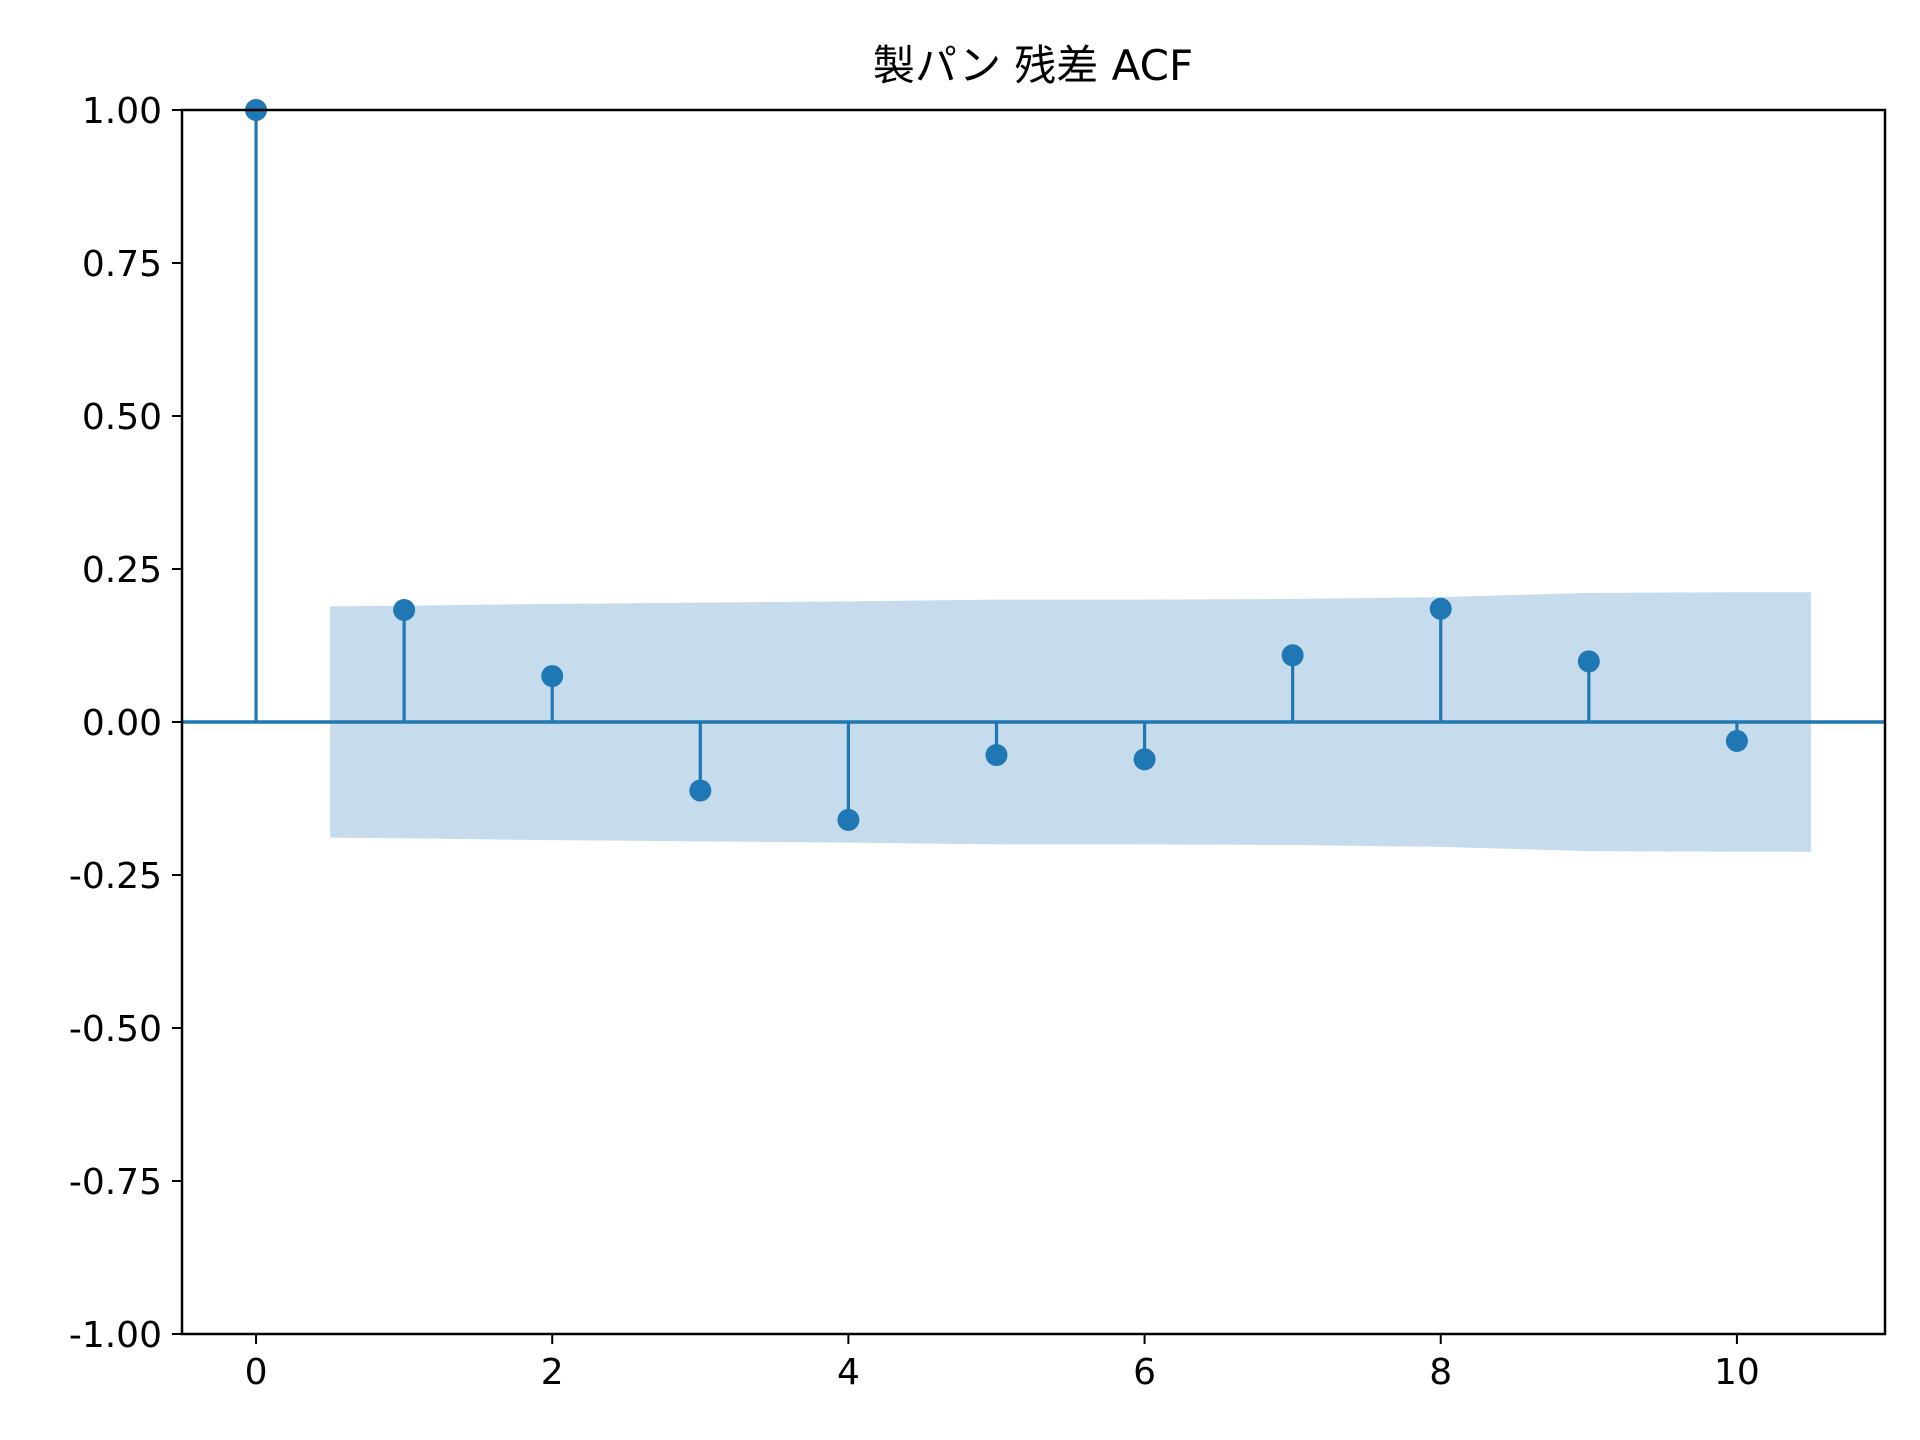 This screenshot has width=1920, height=1440. Describe the element at coordinates (115, 1335) in the screenshot. I see `y-tick-label: -1.00` at that location.